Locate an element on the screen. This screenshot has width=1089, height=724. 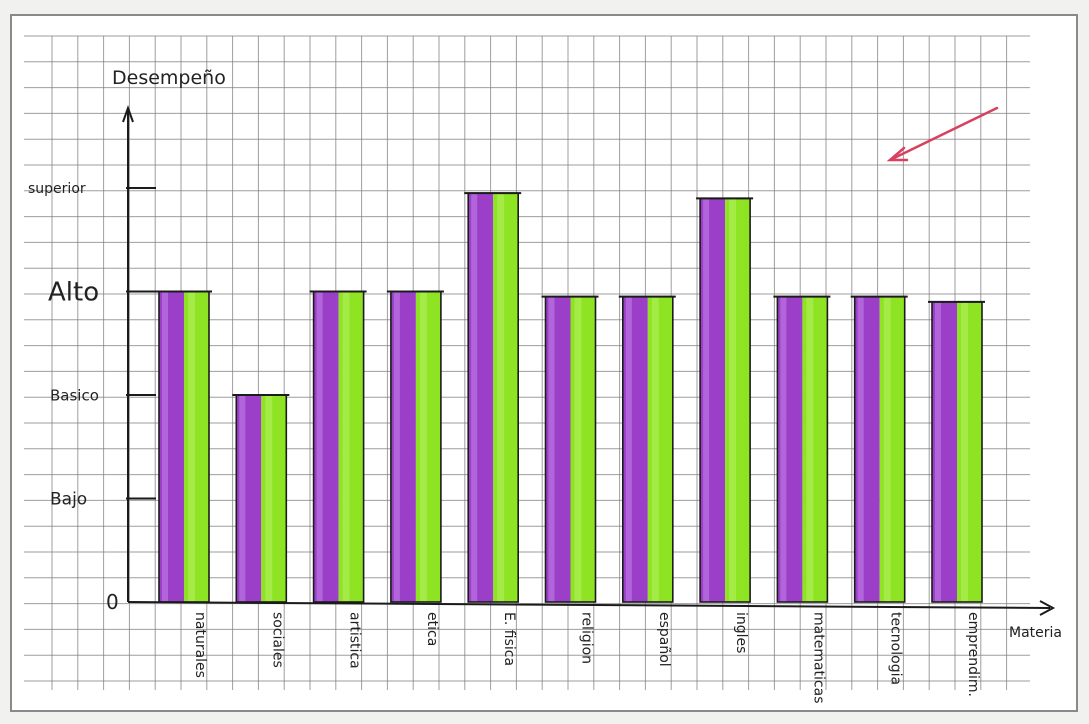
x-tick-label: etica is located at coordinates (432, 629).